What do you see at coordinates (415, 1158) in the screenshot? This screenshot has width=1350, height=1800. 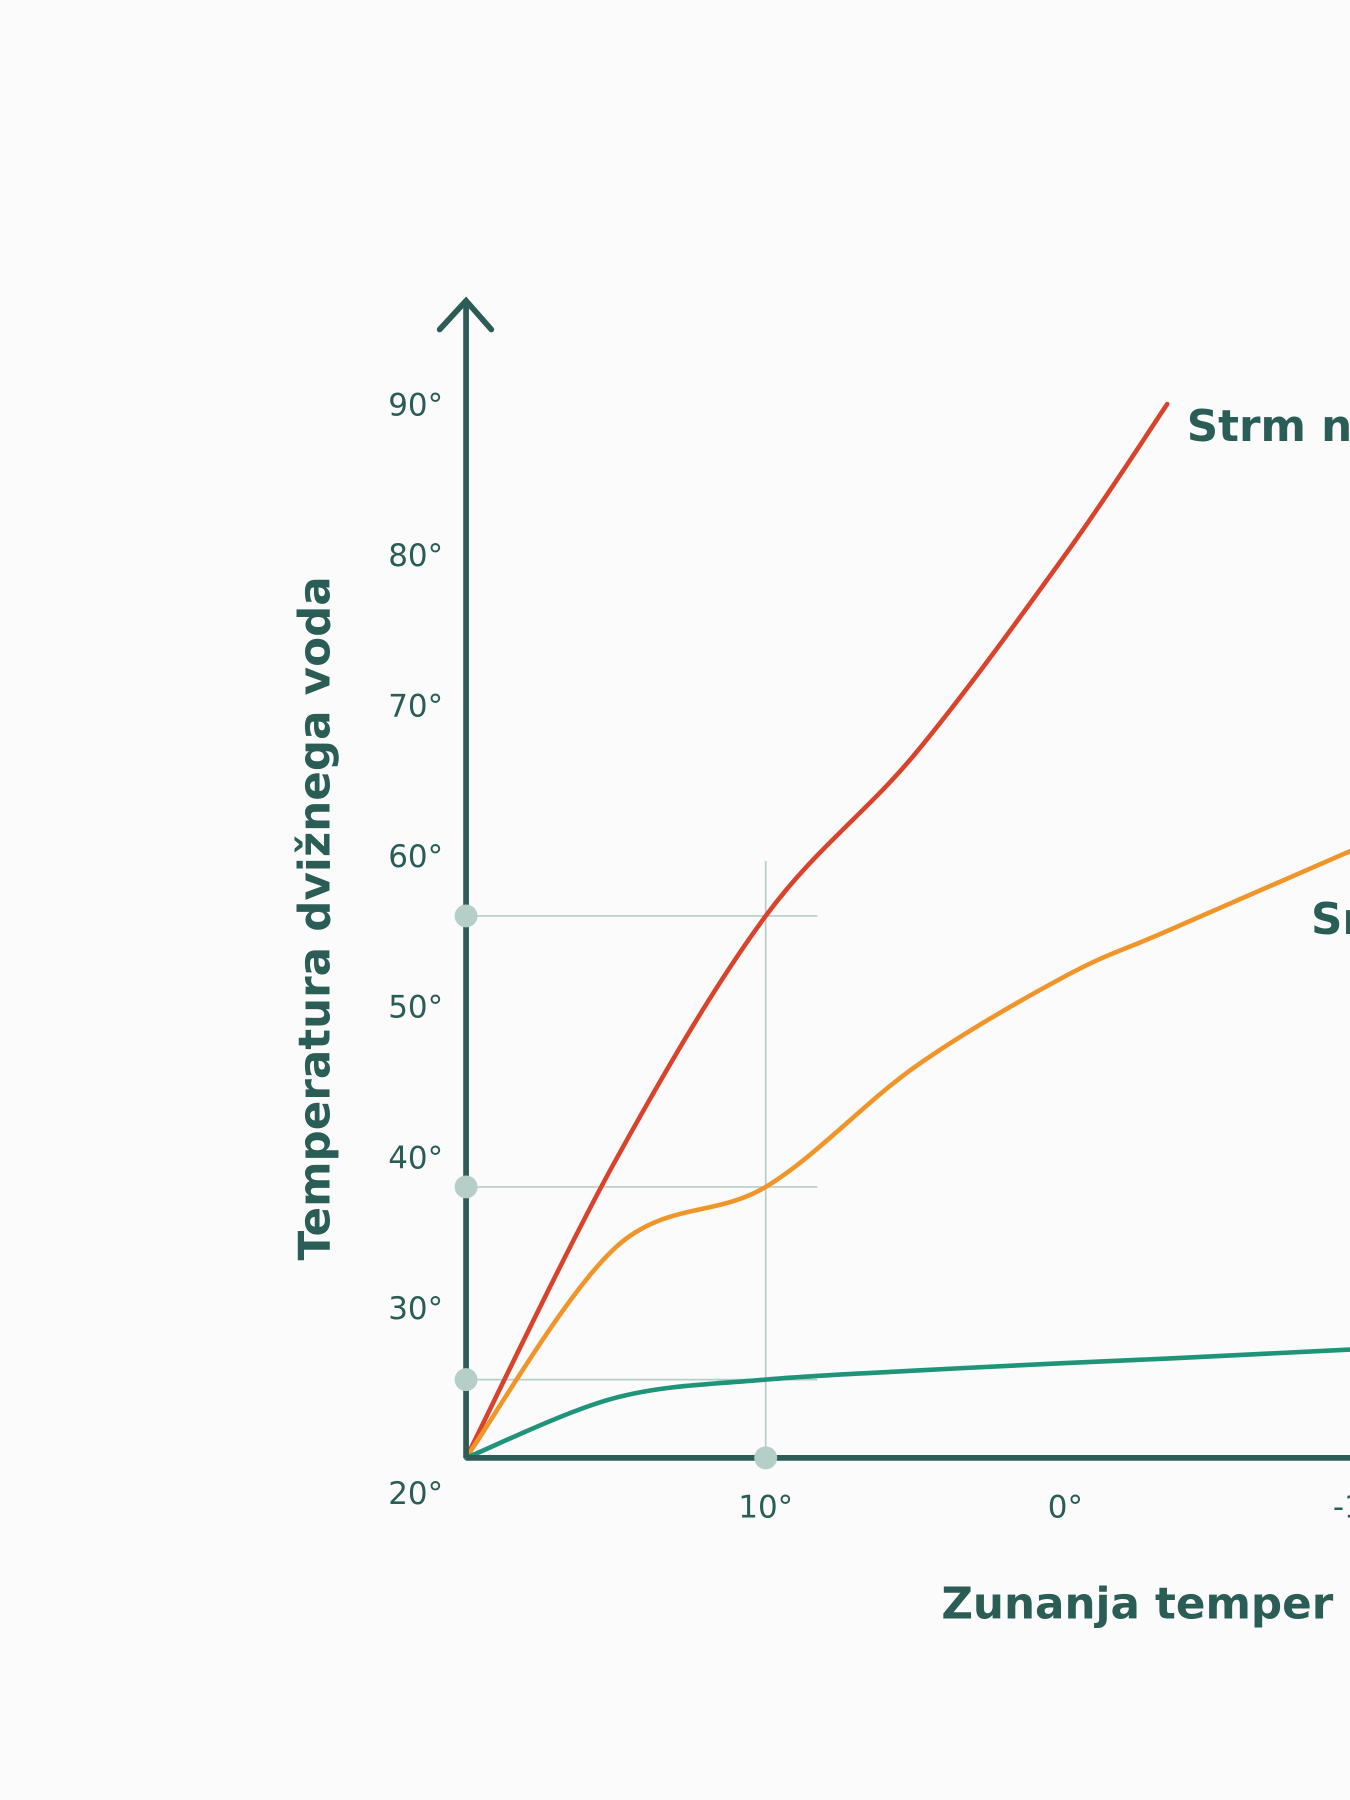 I see `y-tick-label: 40°` at bounding box center [415, 1158].